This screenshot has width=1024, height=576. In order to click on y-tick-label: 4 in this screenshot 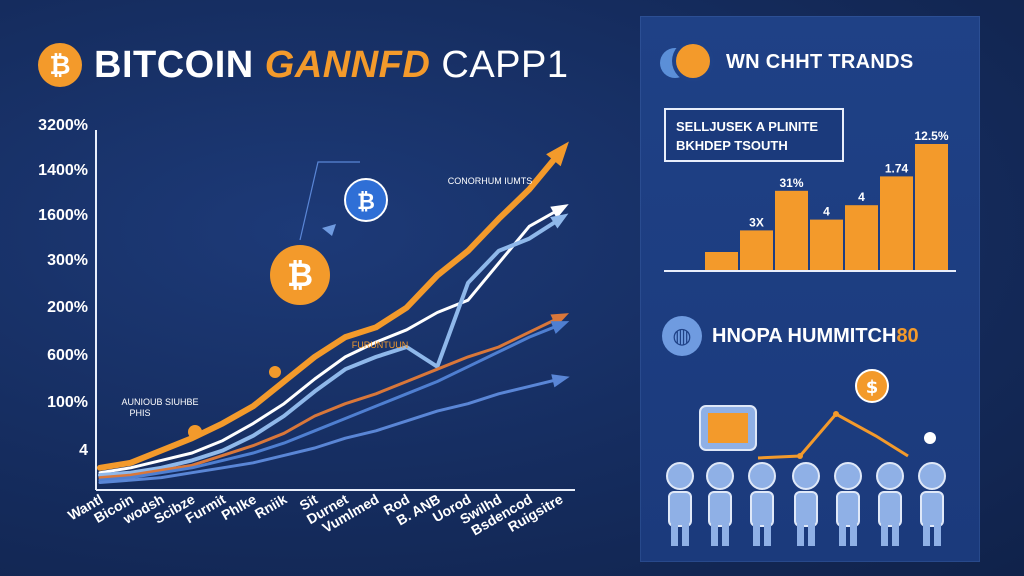, I will do `click(83, 450)`.